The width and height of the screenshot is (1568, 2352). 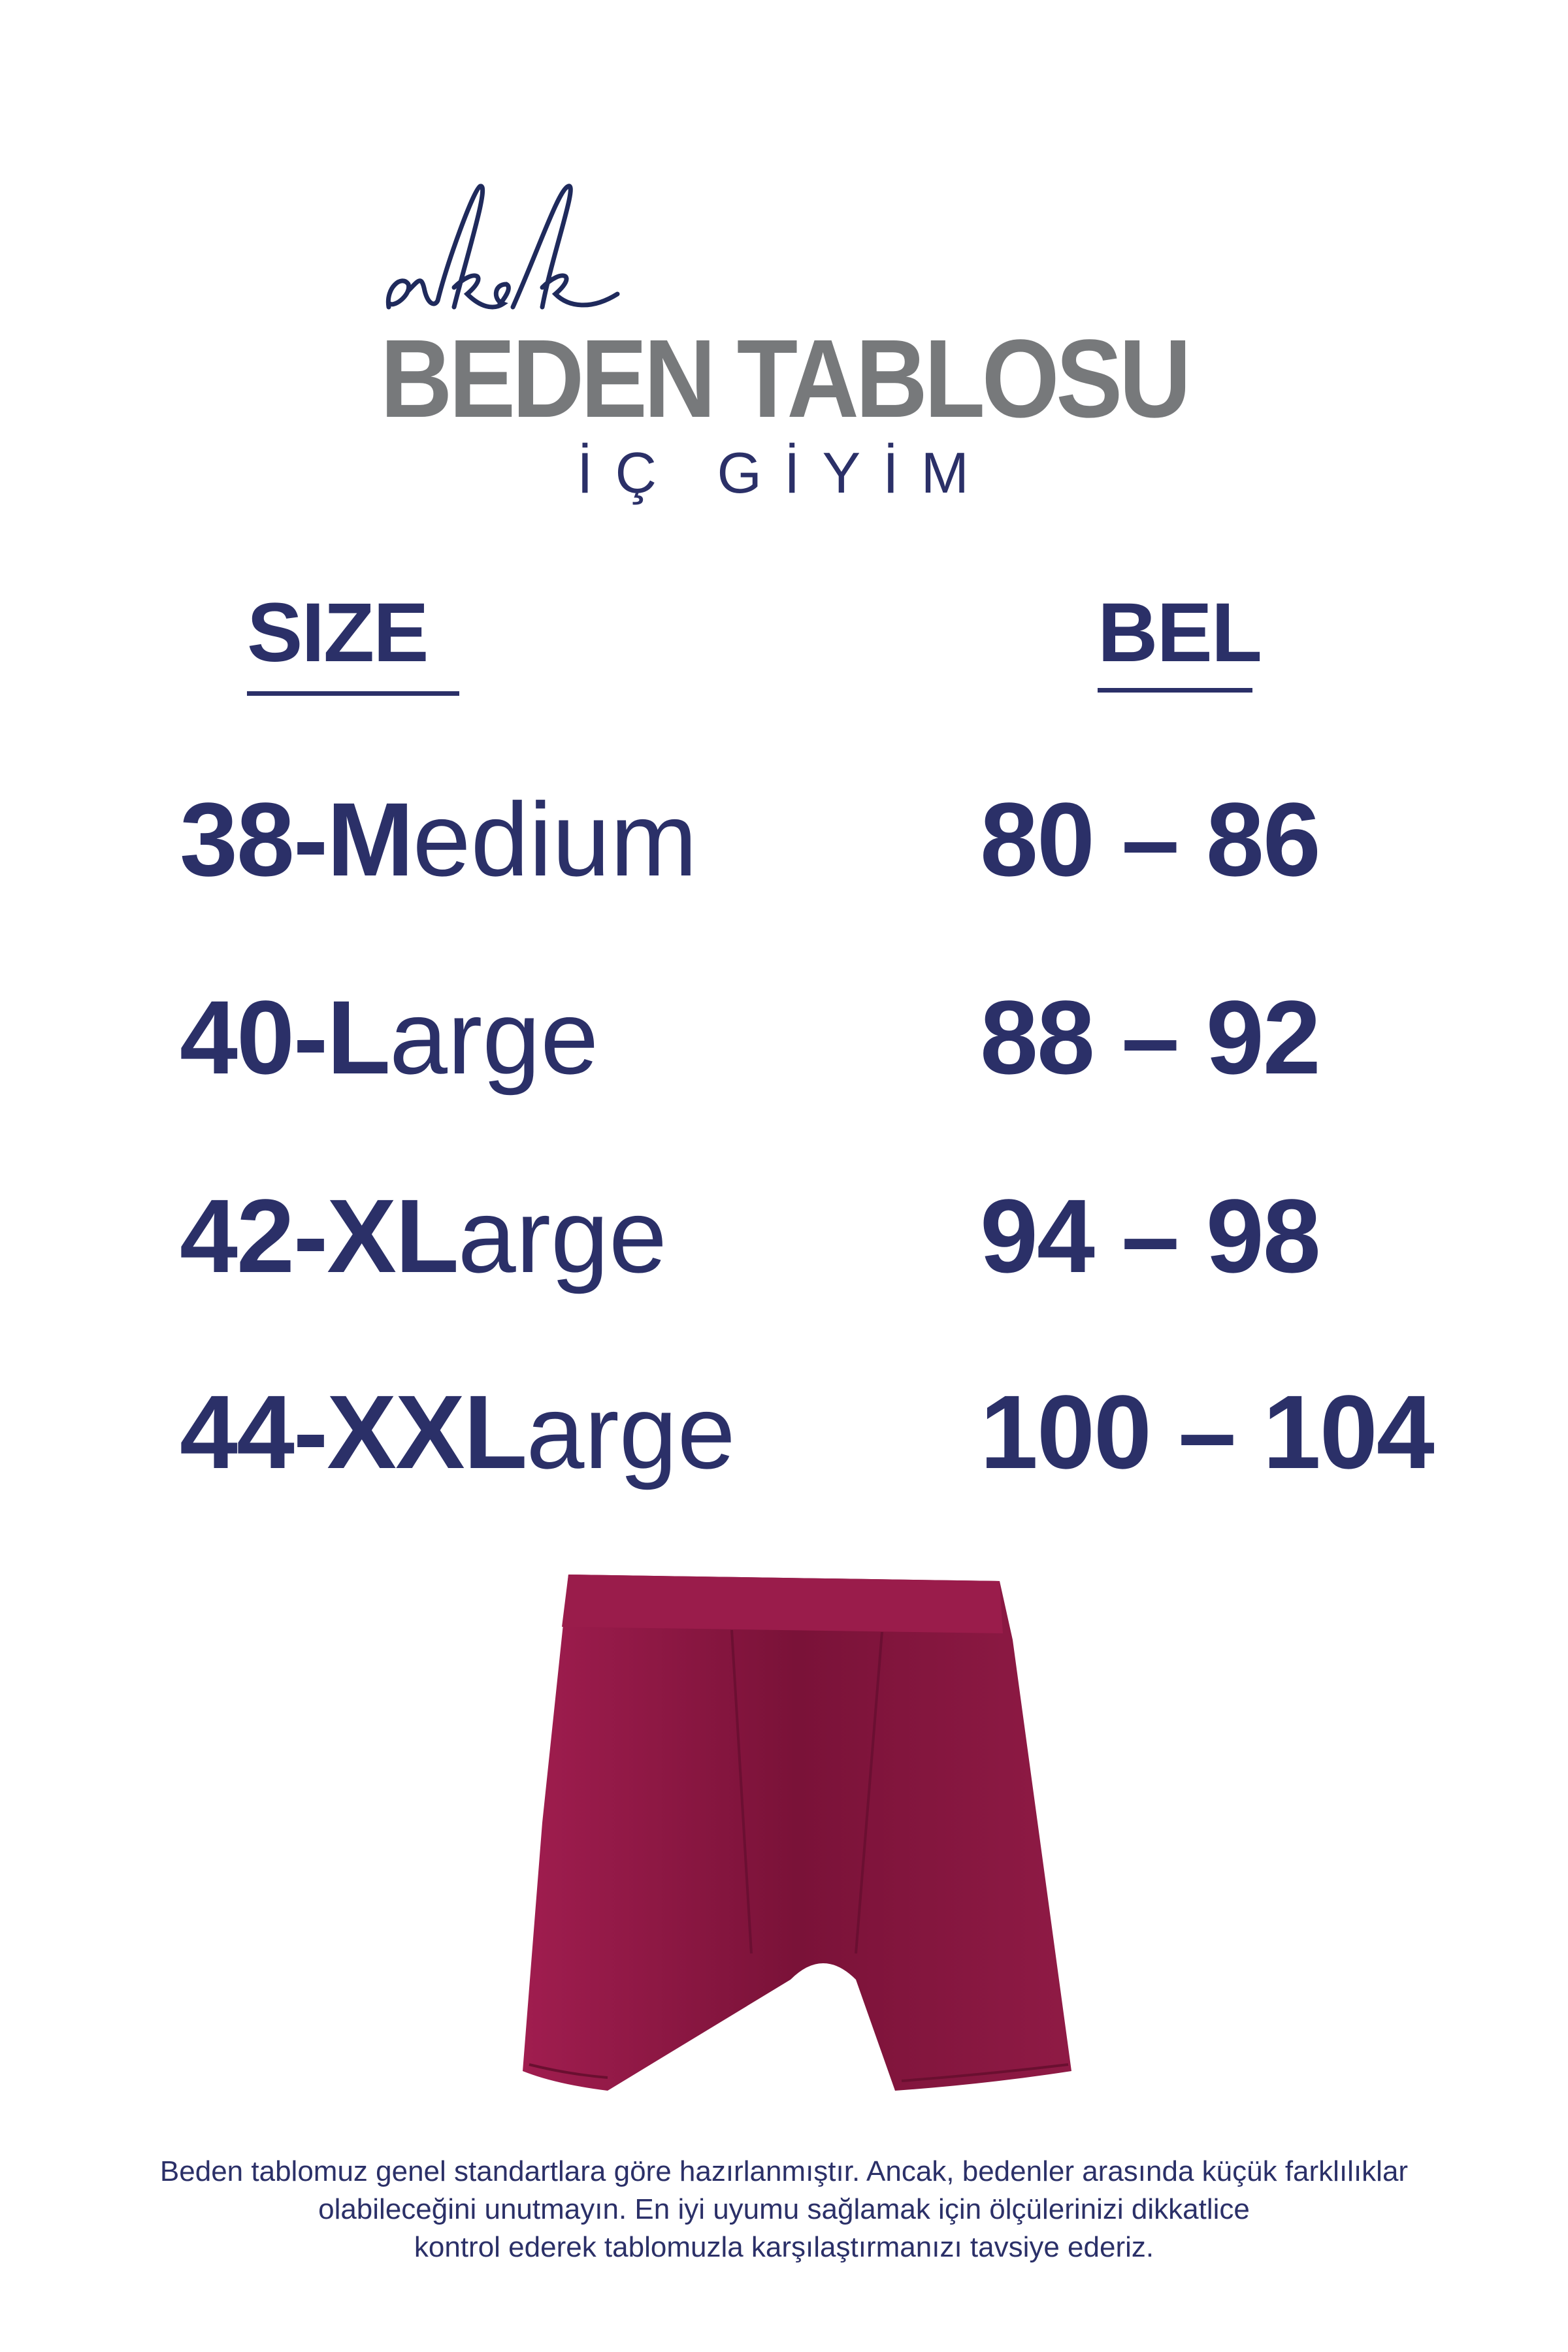 What do you see at coordinates (1150, 1037) in the screenshot?
I see `waist-range: 88 – 92` at bounding box center [1150, 1037].